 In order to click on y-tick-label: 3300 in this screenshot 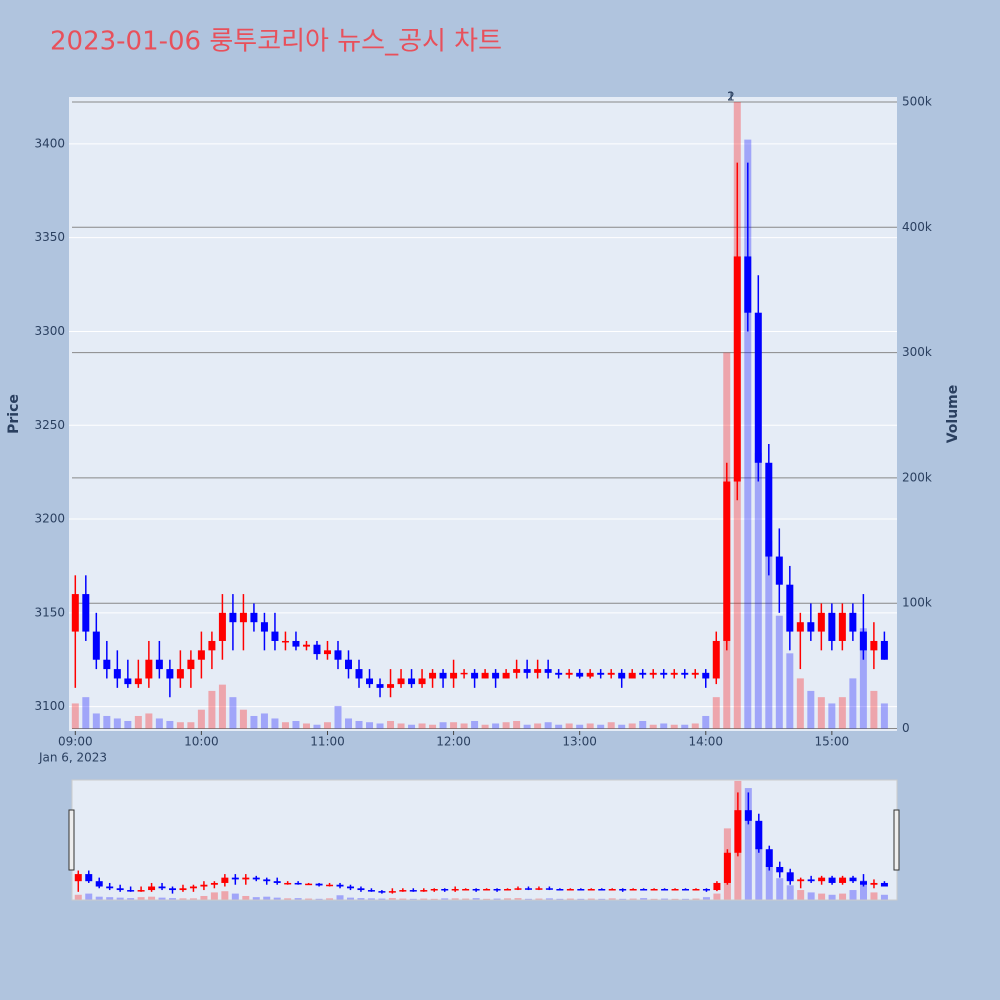, I will do `click(49, 331)`.